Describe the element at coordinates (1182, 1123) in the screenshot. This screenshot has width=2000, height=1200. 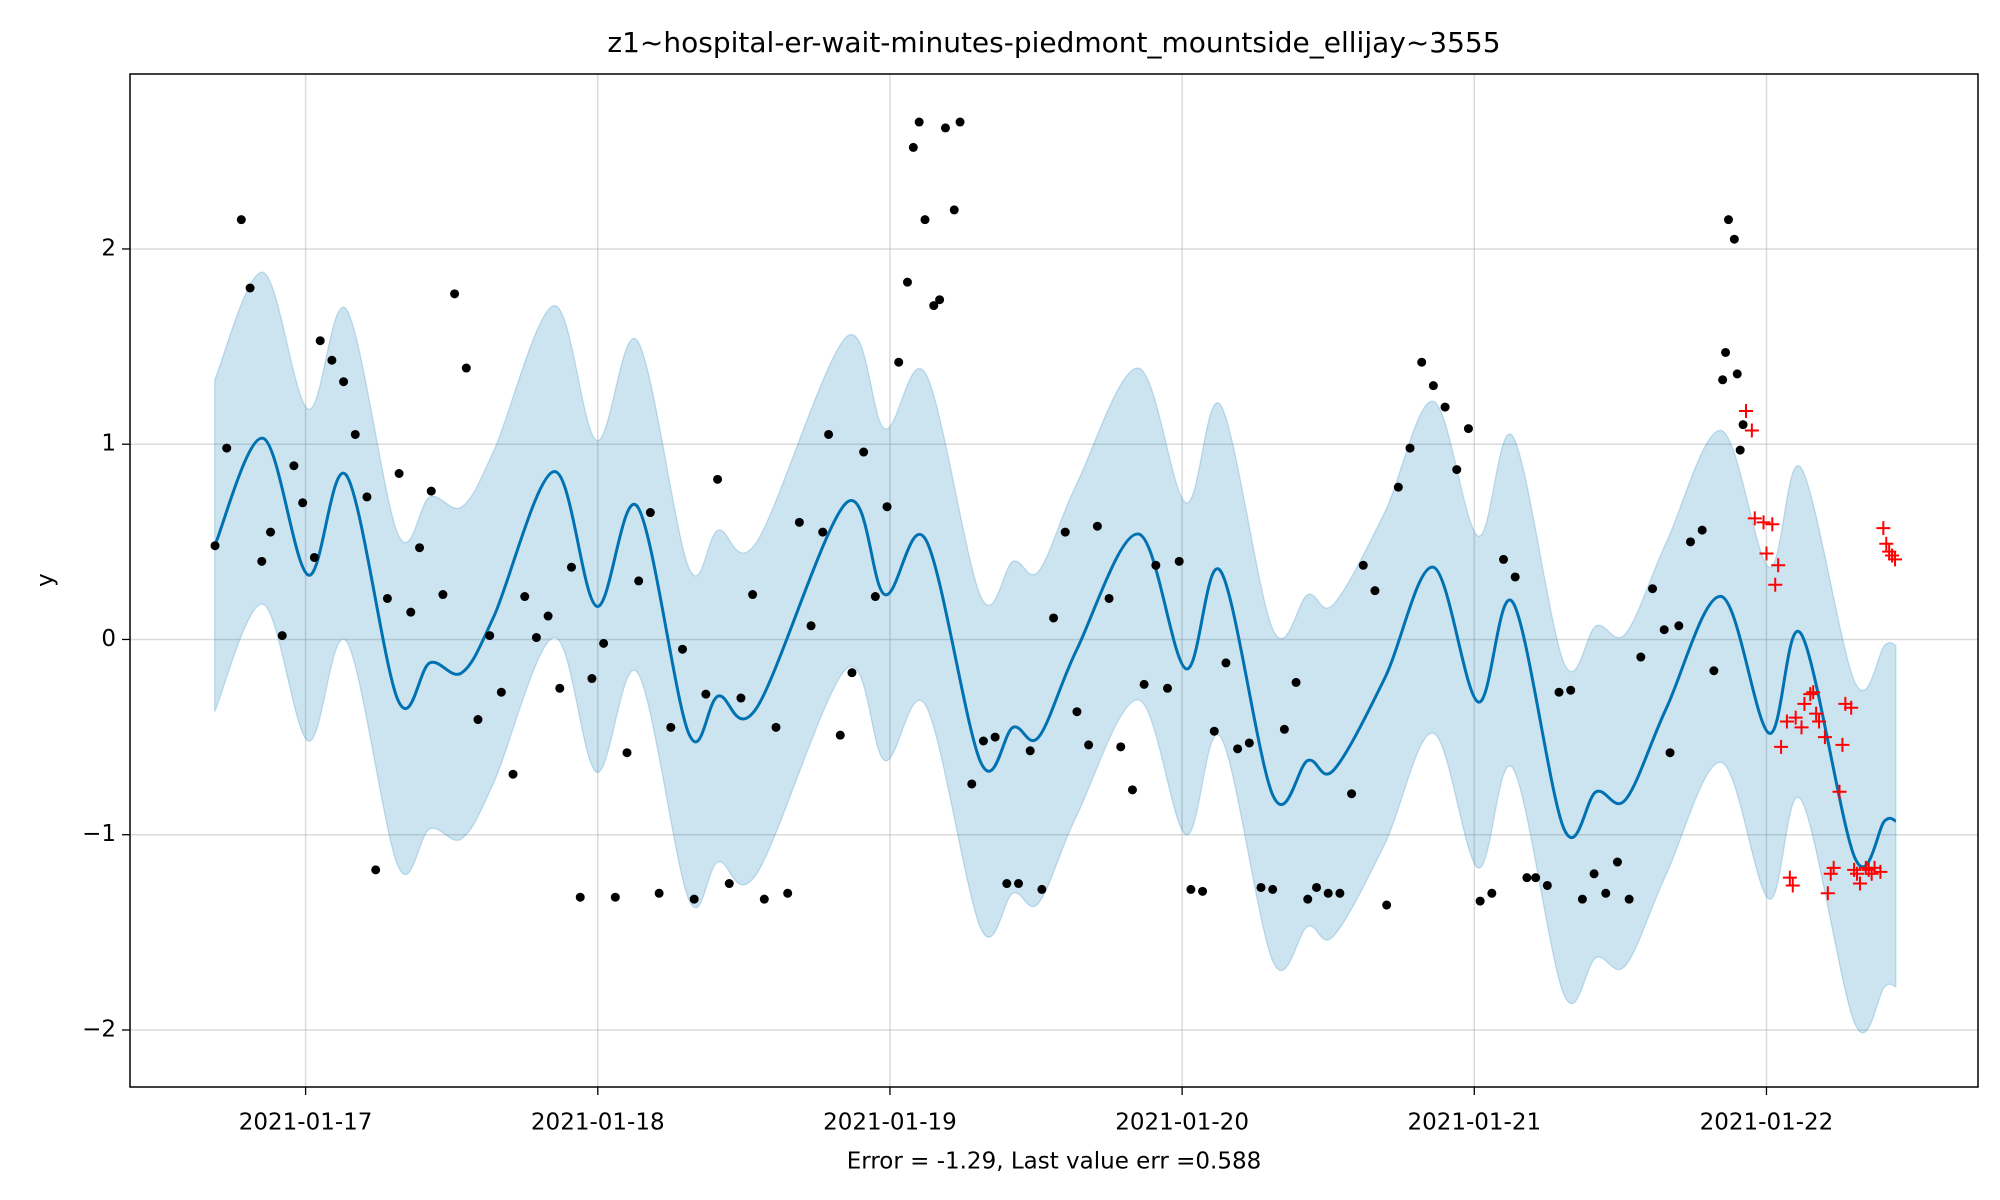
I see `x-tick-label: 2021-01-20` at that location.